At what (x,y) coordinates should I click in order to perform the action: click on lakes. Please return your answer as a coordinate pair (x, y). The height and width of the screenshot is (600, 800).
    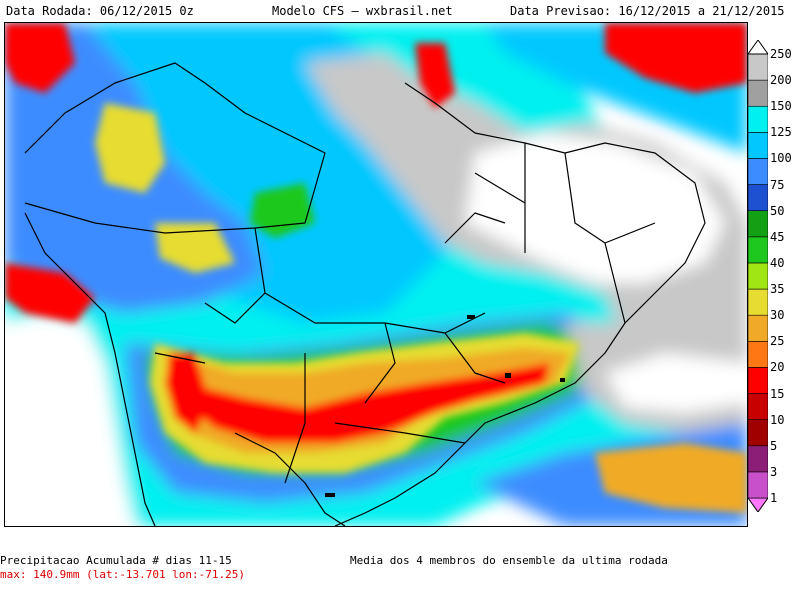
    Looking at the image, I should click on (445, 406).